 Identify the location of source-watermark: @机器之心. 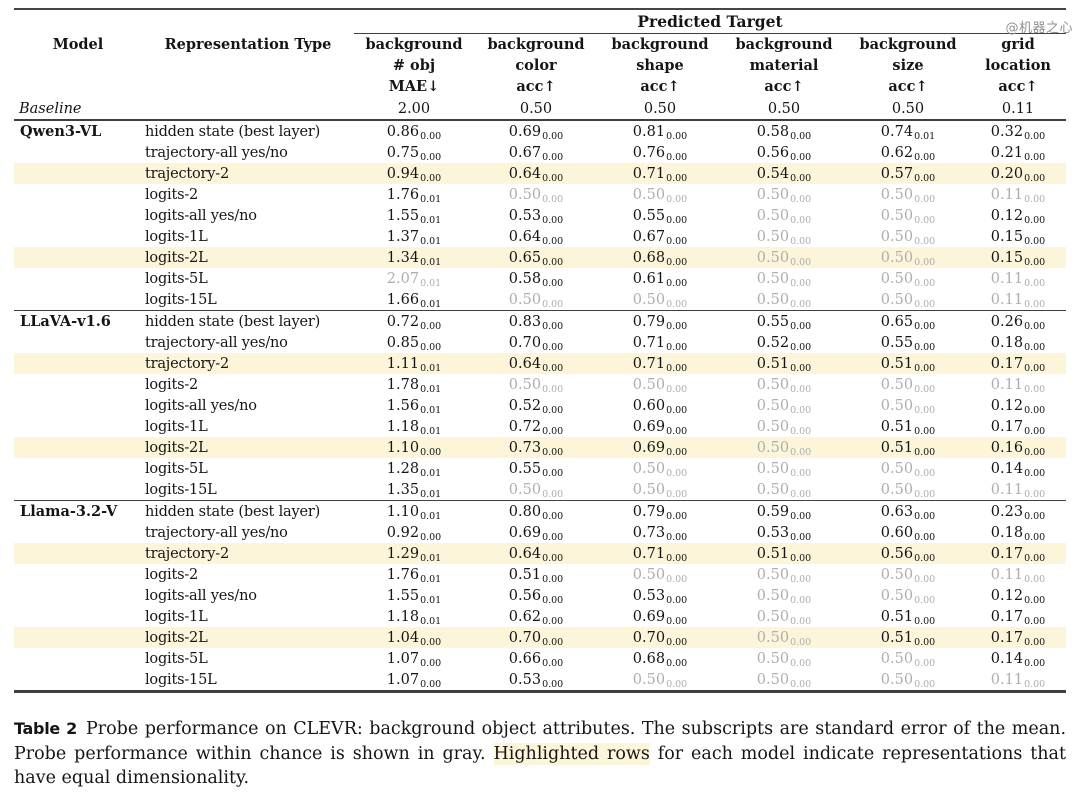
(1039, 28).